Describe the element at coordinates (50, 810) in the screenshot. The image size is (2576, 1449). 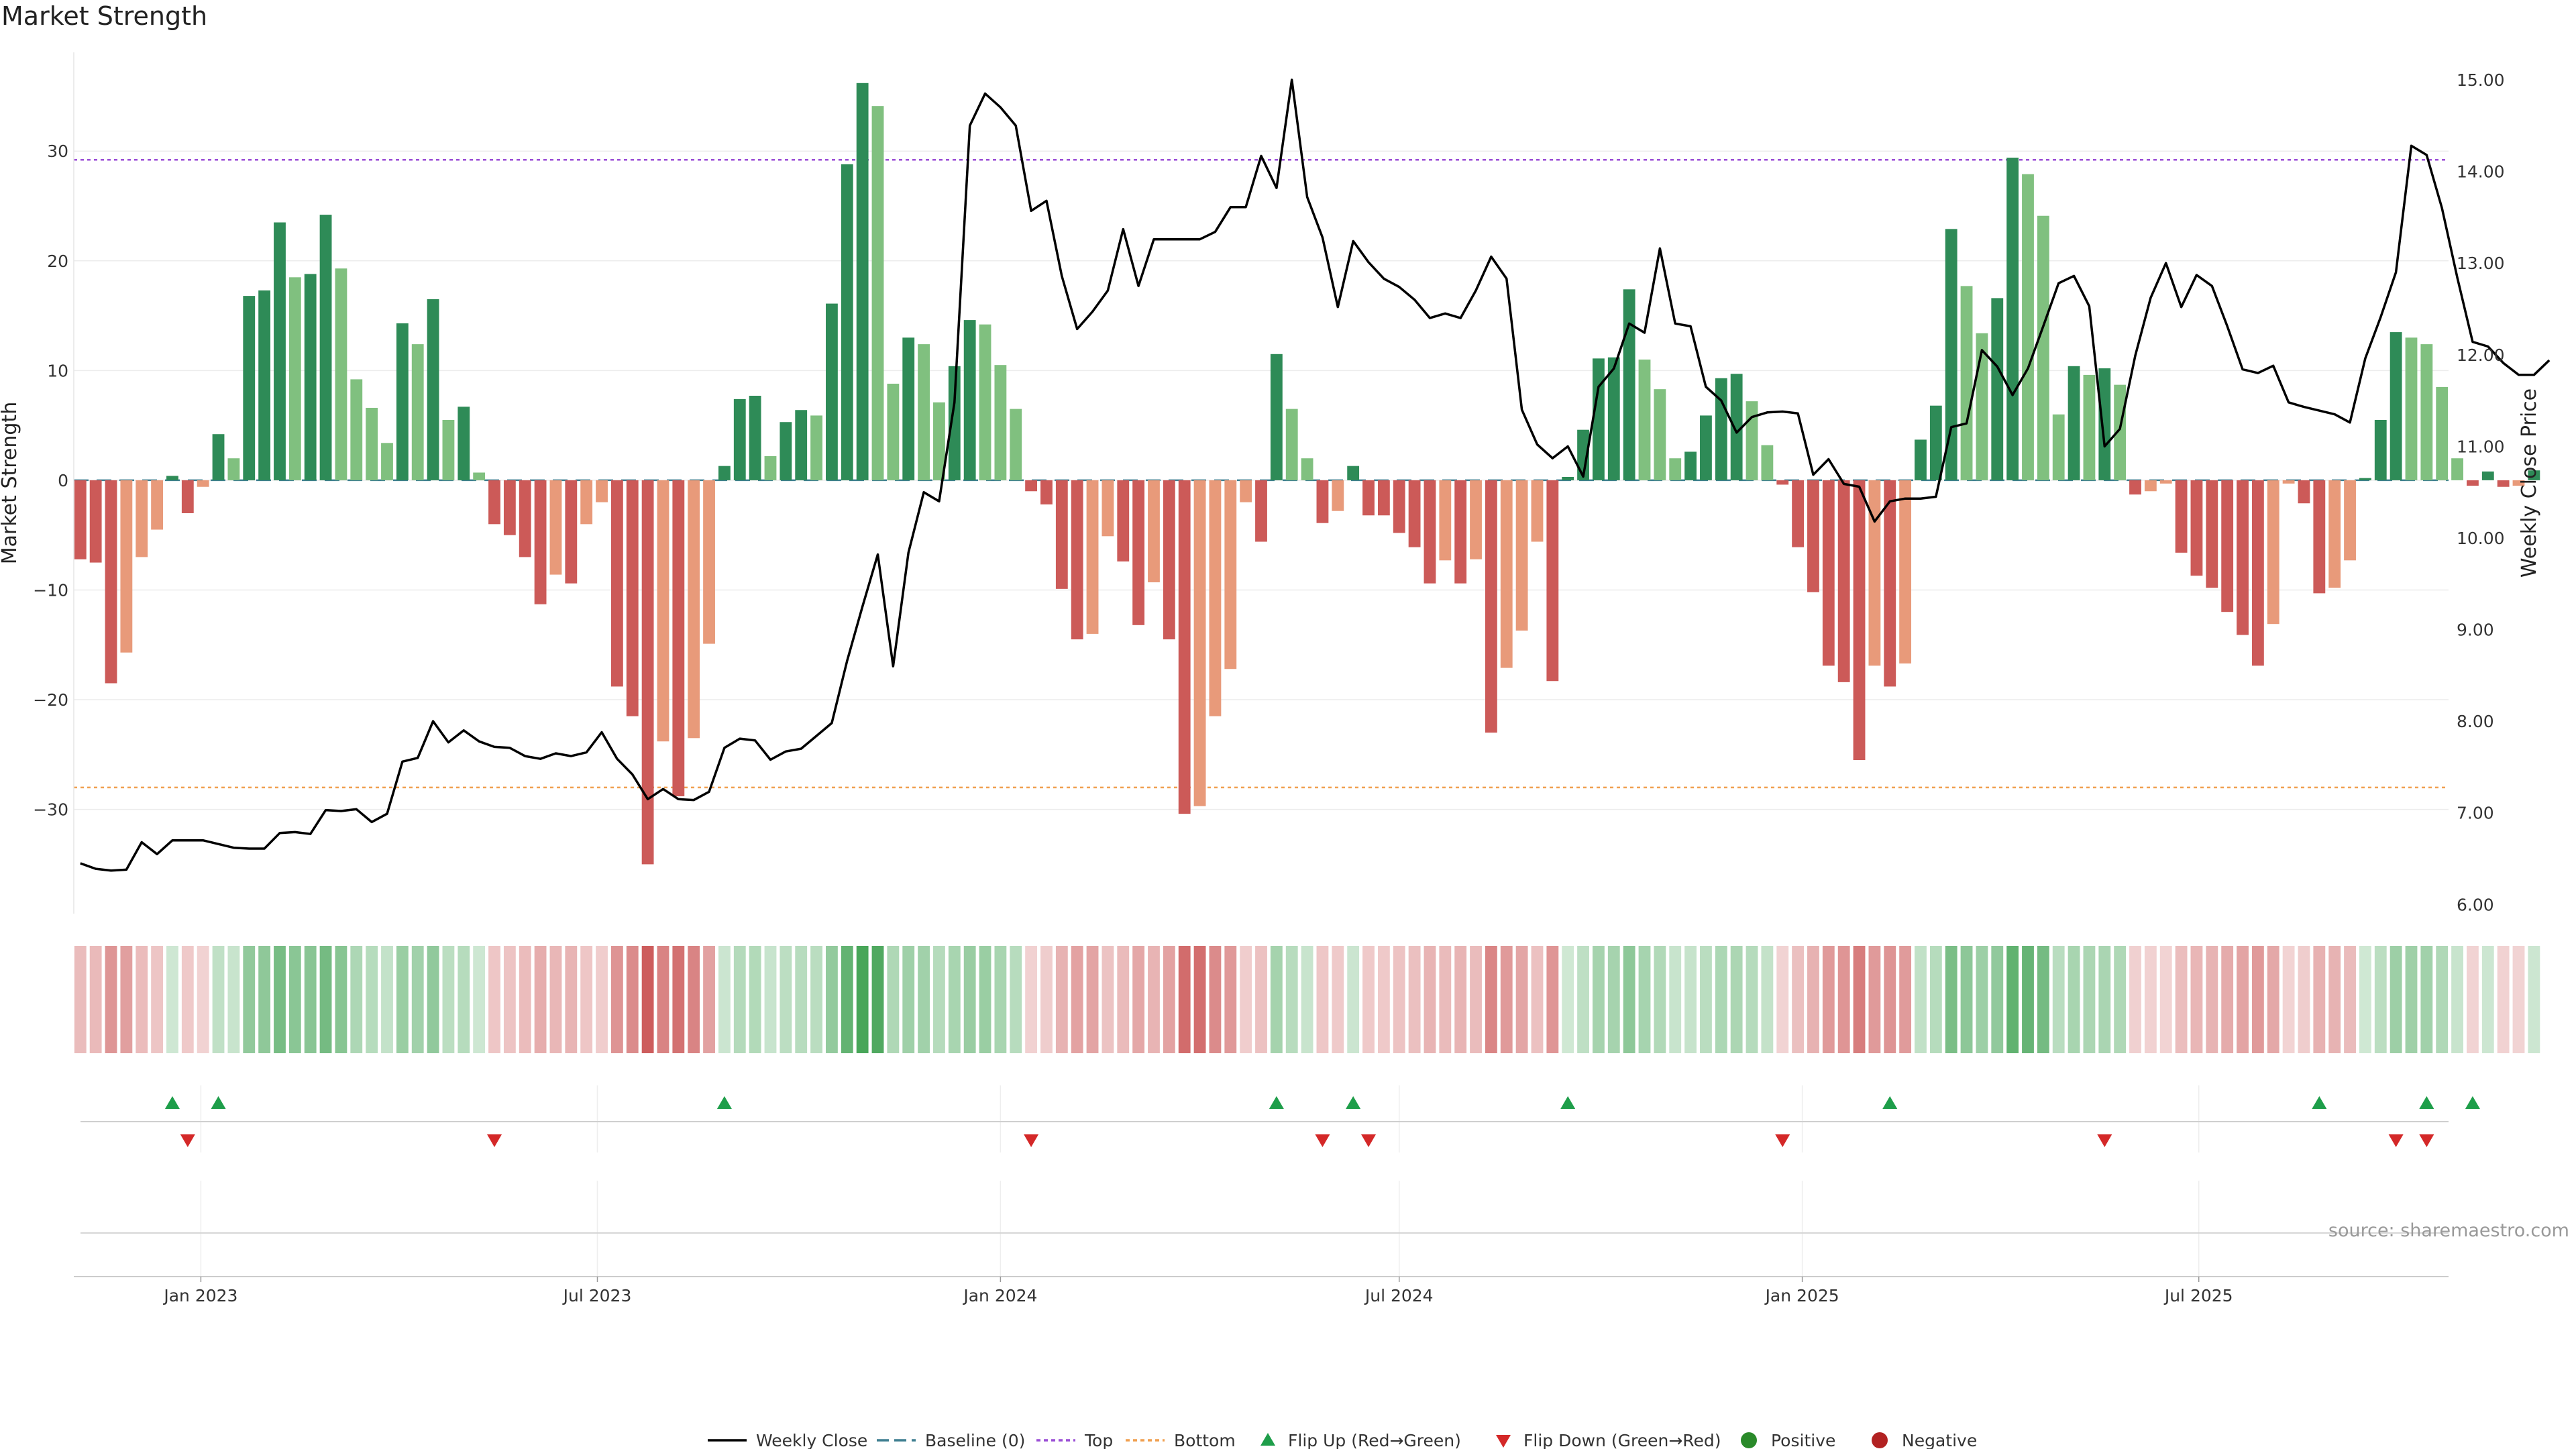
I see `y-tick-label: −30` at that location.